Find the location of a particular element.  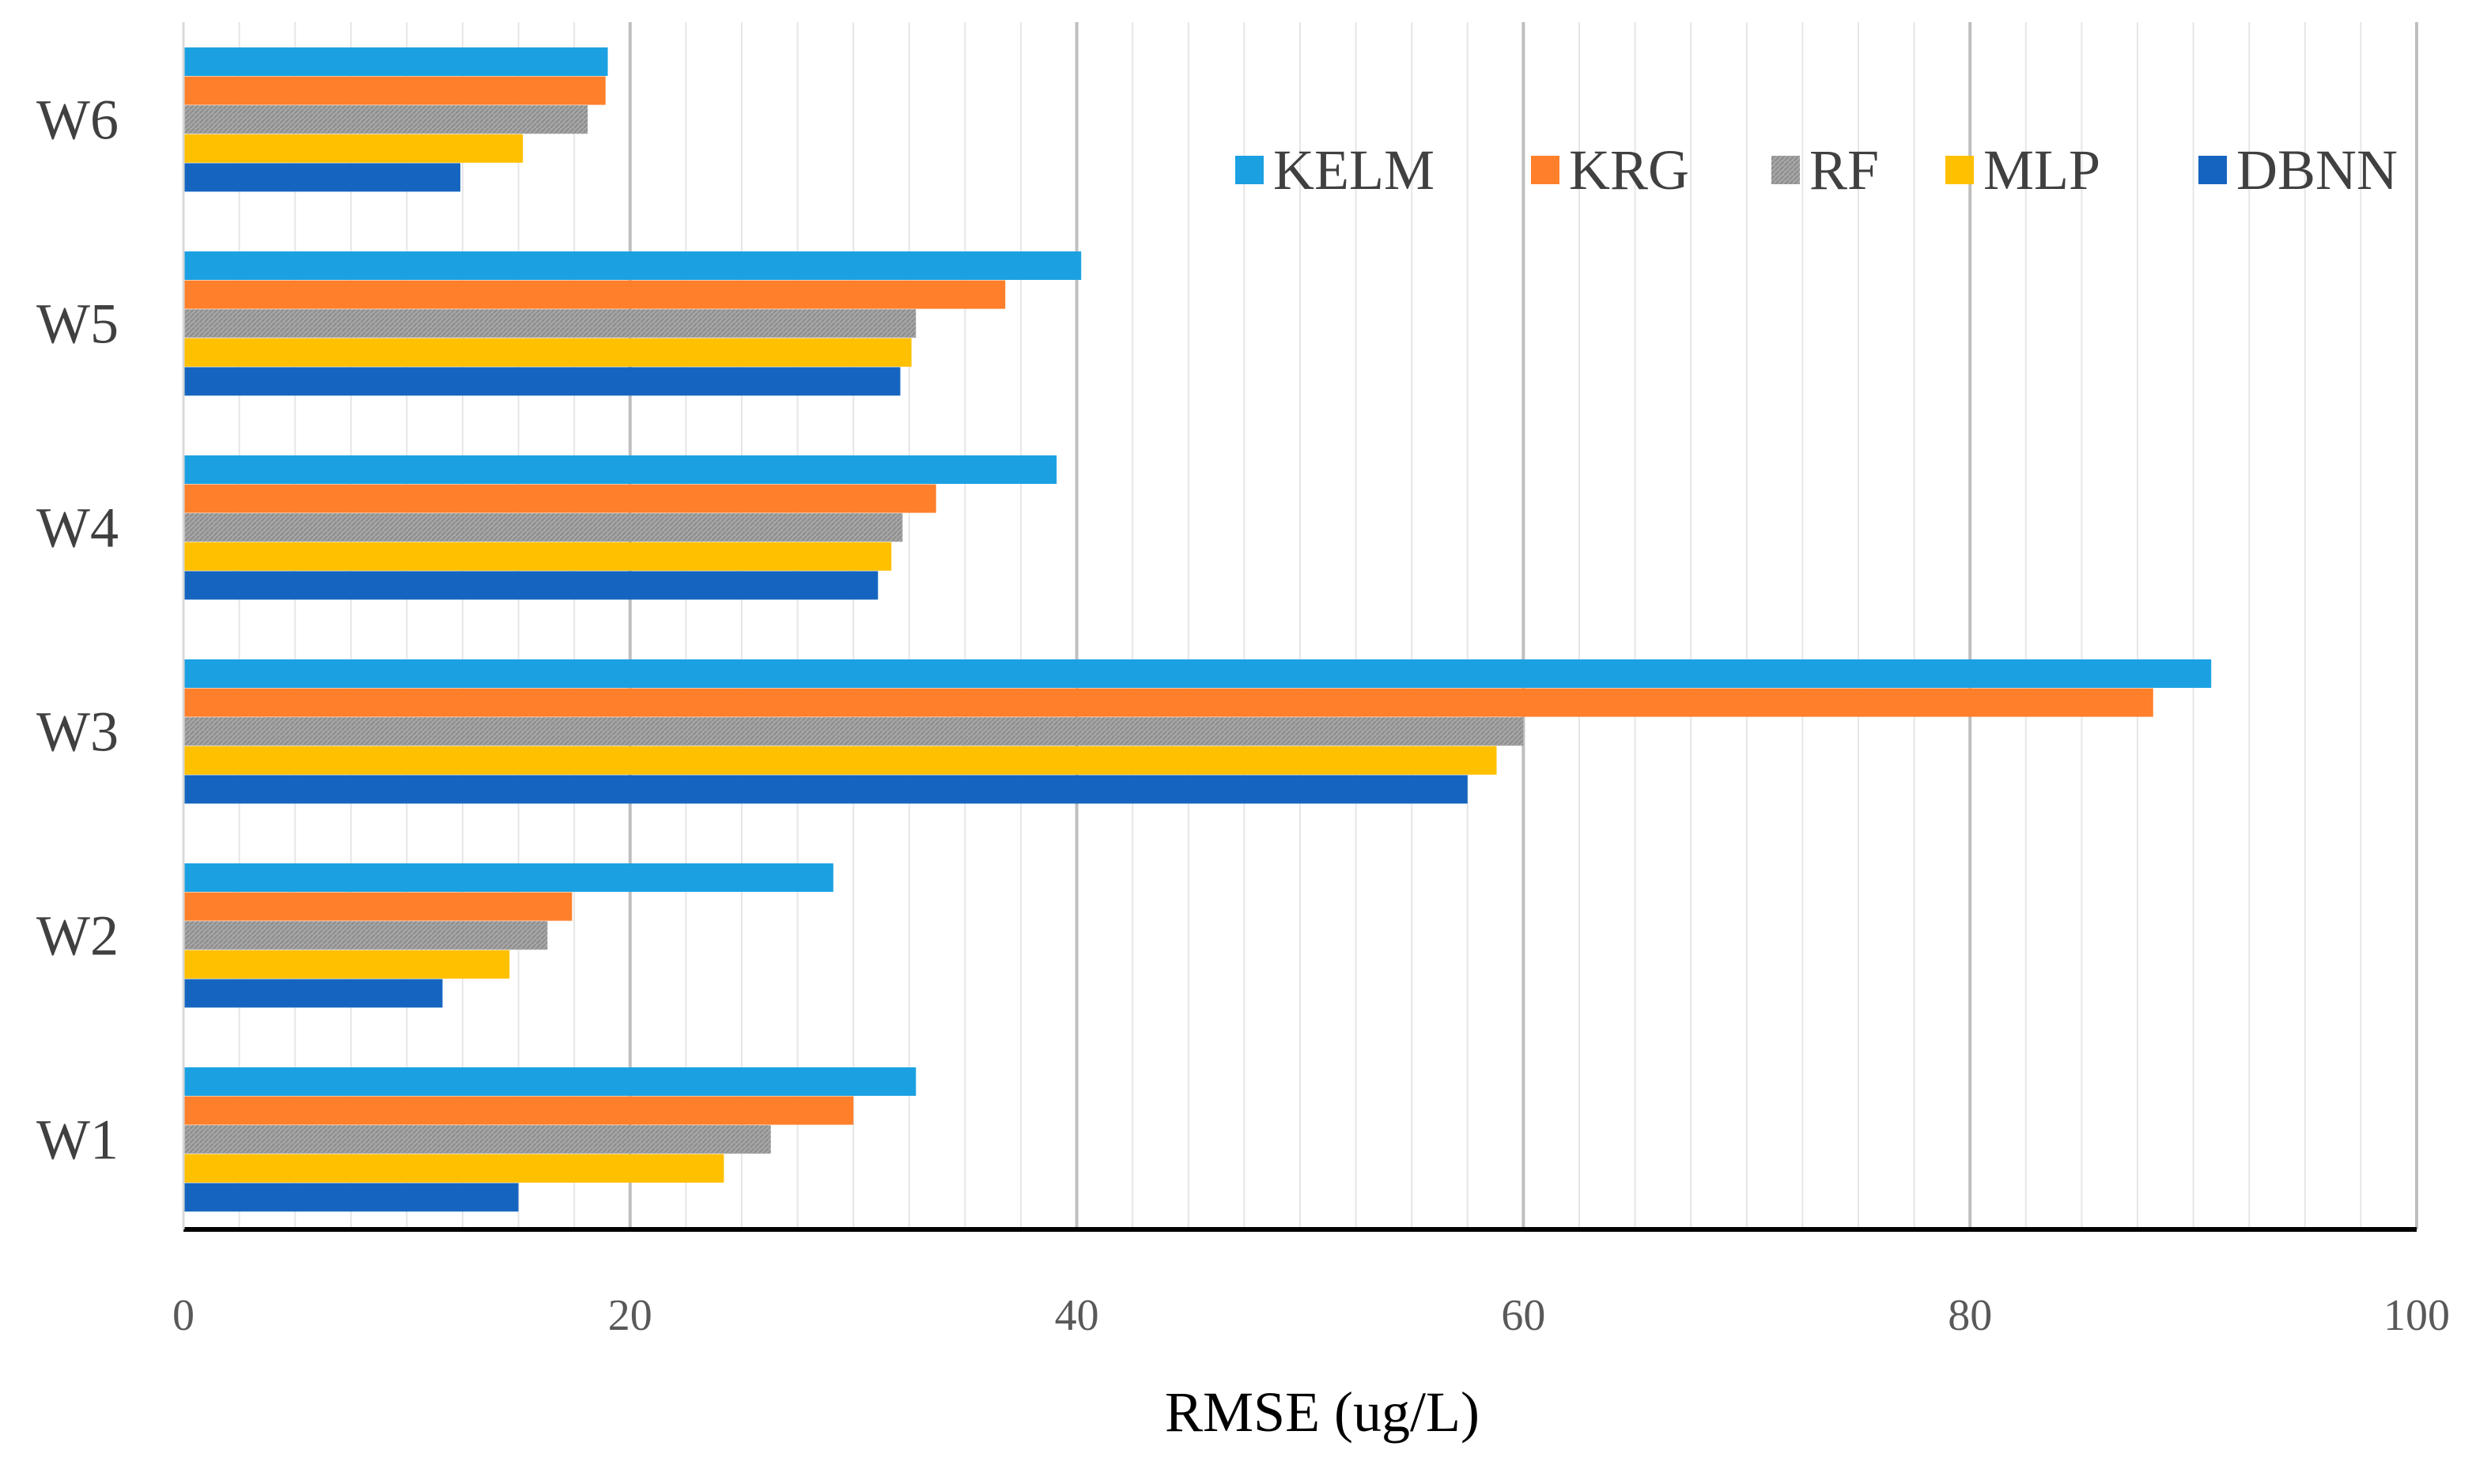

bar-w1-mlp is located at coordinates (453, 1168).